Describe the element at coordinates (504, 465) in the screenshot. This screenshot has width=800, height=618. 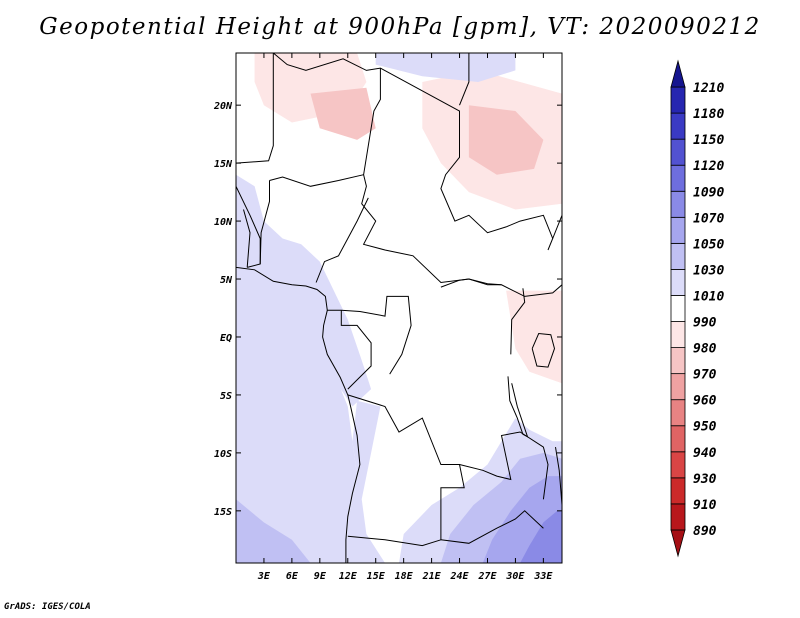
I see `border-drc-zambia` at that location.